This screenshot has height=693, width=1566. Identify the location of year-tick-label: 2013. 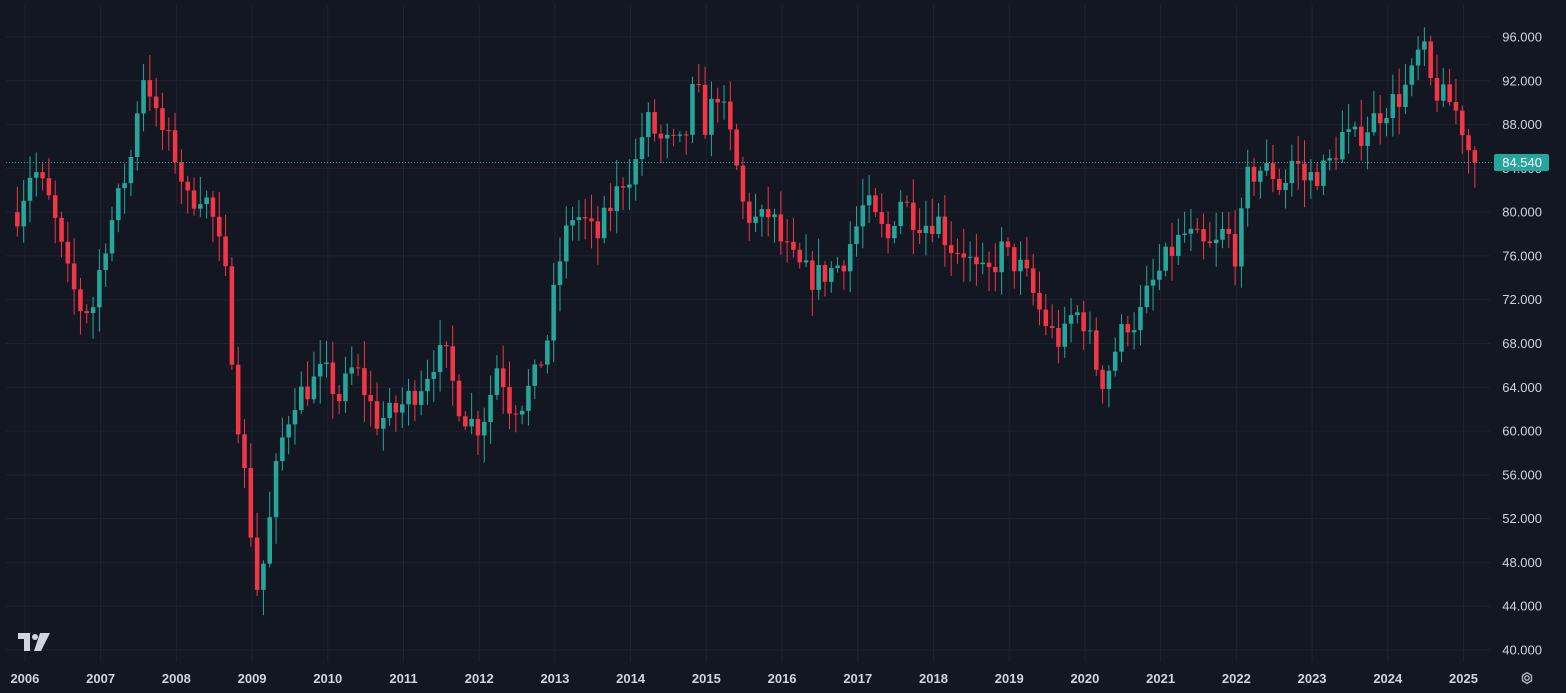
(554, 678).